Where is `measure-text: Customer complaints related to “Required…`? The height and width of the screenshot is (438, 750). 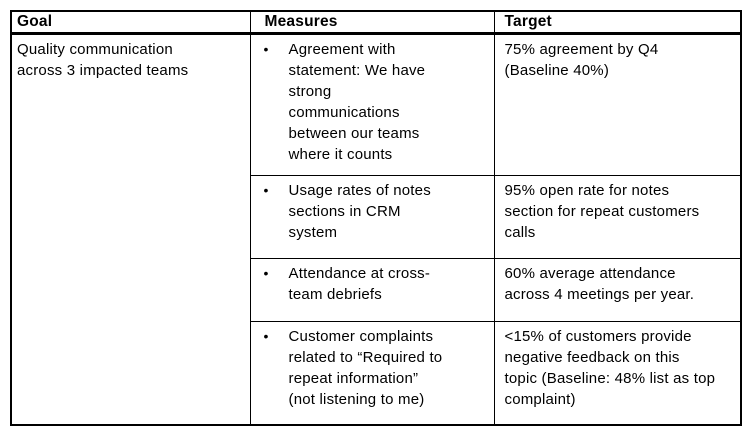 measure-text: Customer complaints related to “Required… is located at coordinates (365, 368).